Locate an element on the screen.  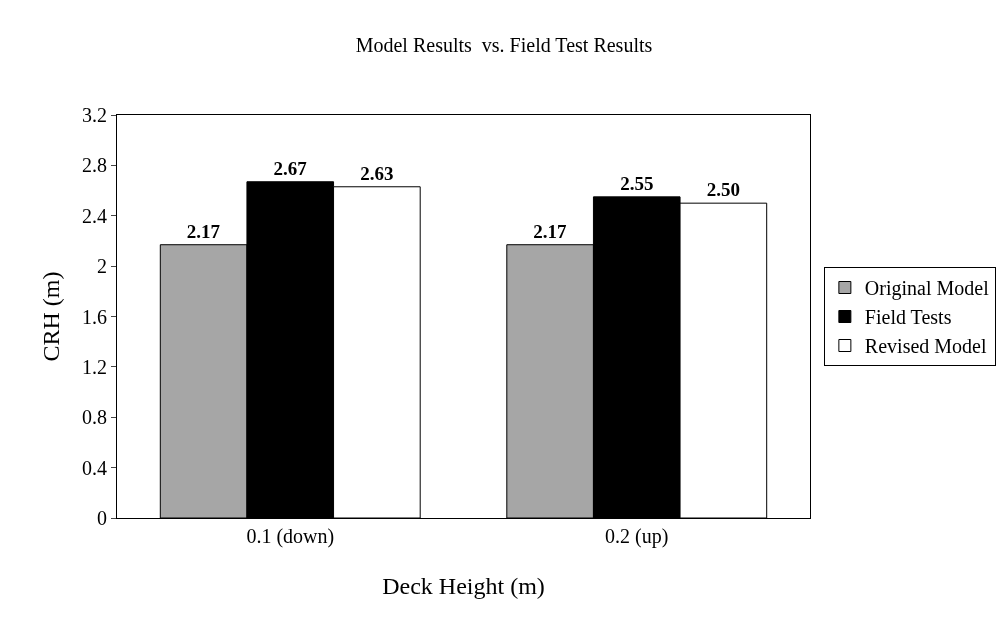
y-tick-label: 2.4 is located at coordinates (94, 215).